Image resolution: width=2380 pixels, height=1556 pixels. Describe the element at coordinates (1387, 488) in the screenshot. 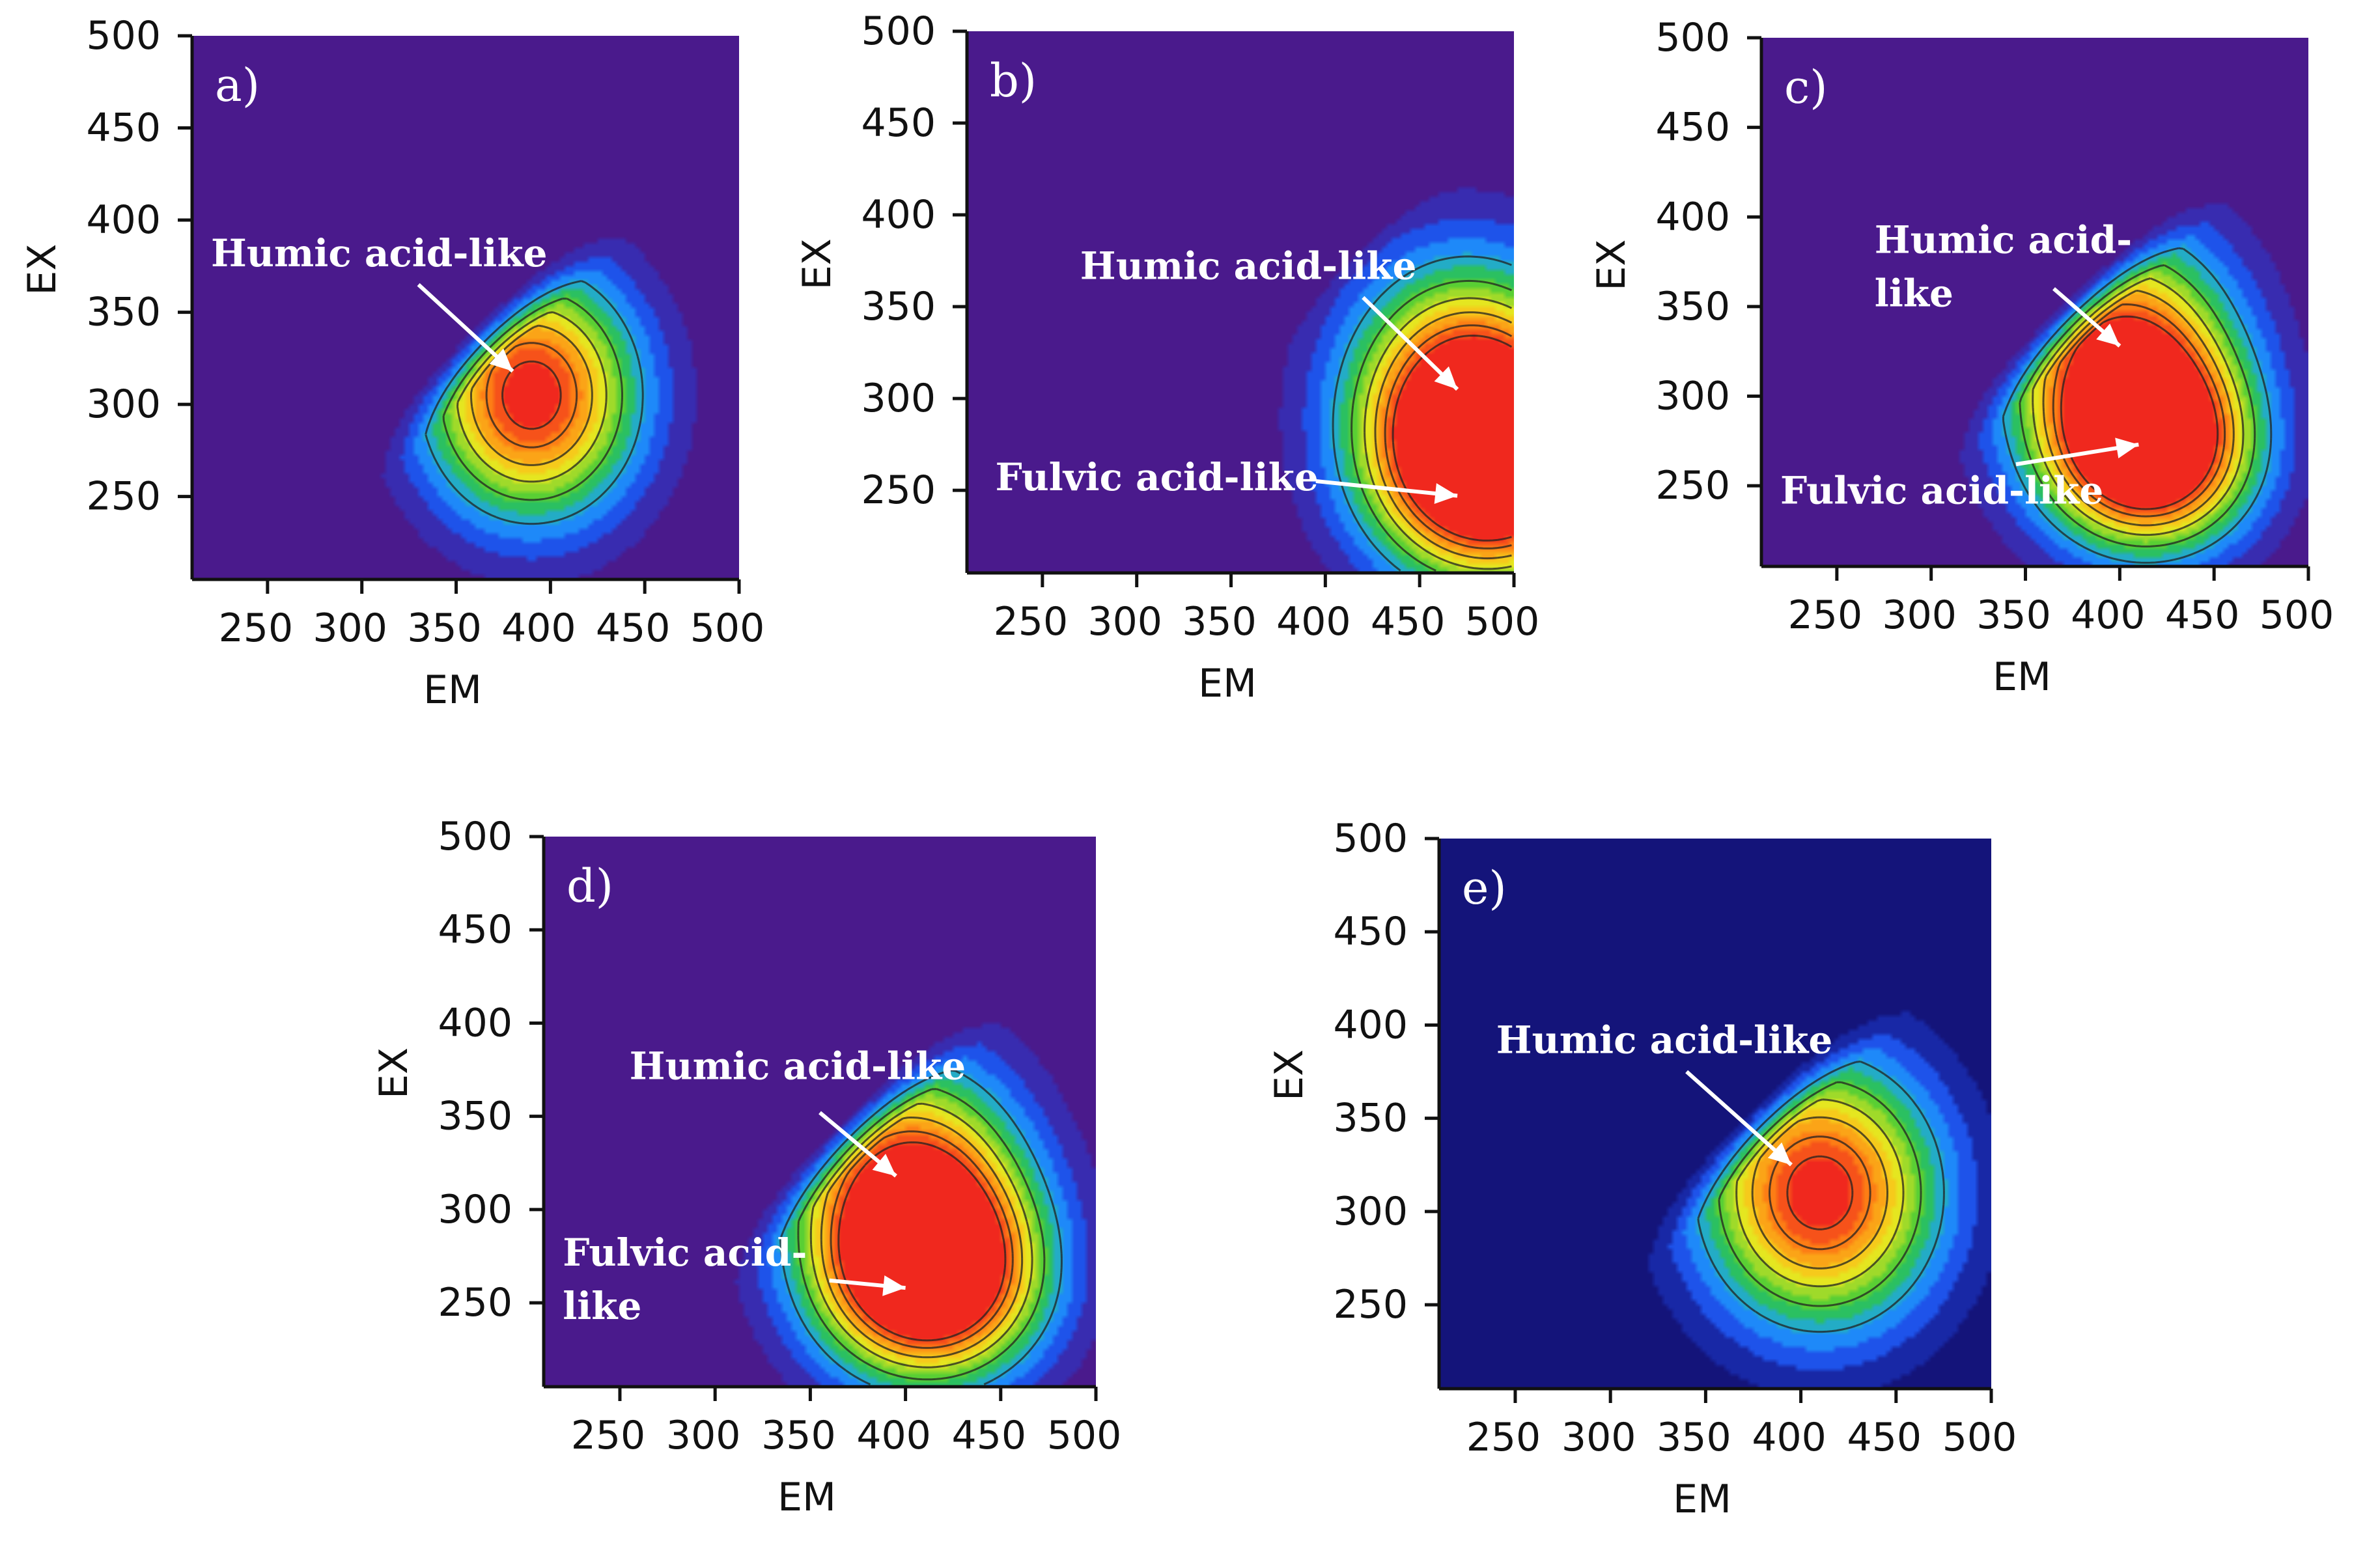

I see `annotation-arrow` at that location.